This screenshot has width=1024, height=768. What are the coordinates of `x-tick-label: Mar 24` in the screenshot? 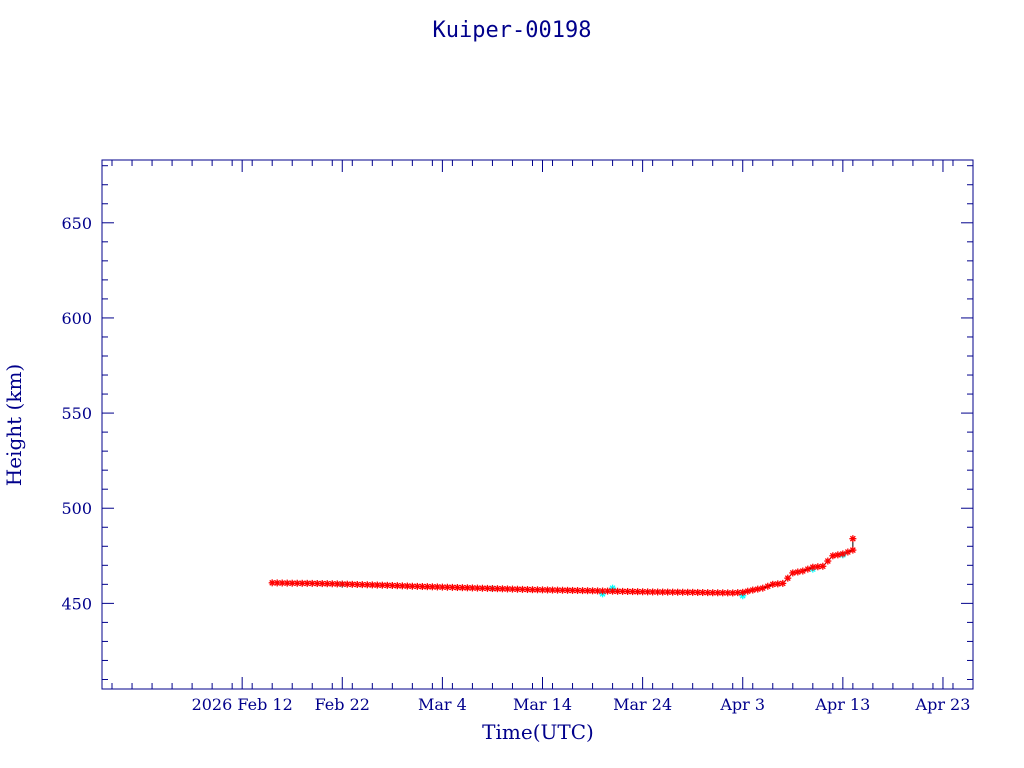 It's located at (642, 704).